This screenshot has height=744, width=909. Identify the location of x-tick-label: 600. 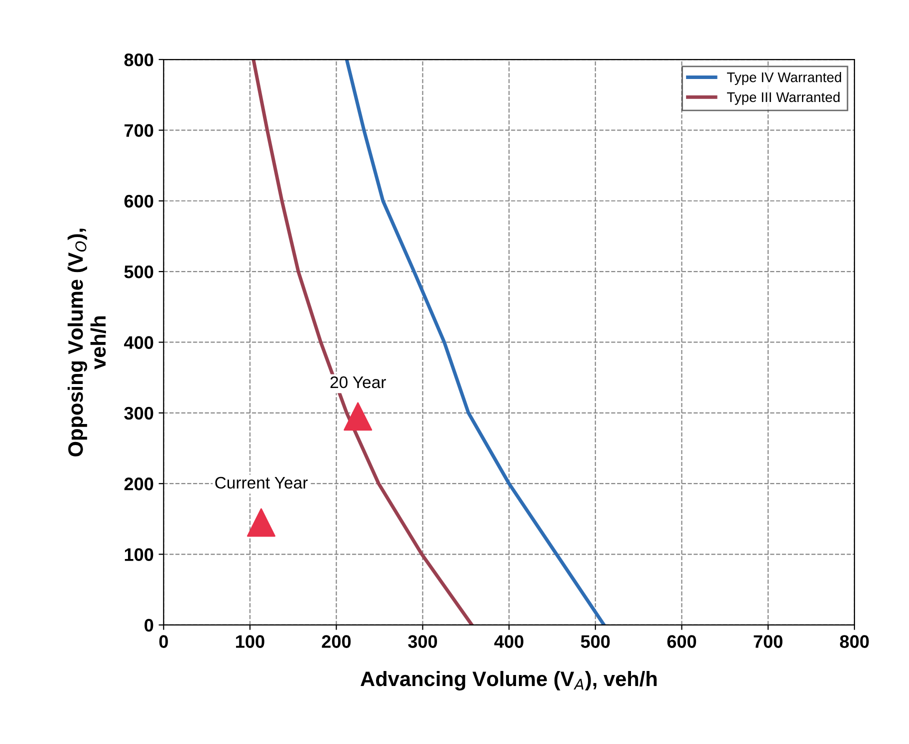
(681, 641).